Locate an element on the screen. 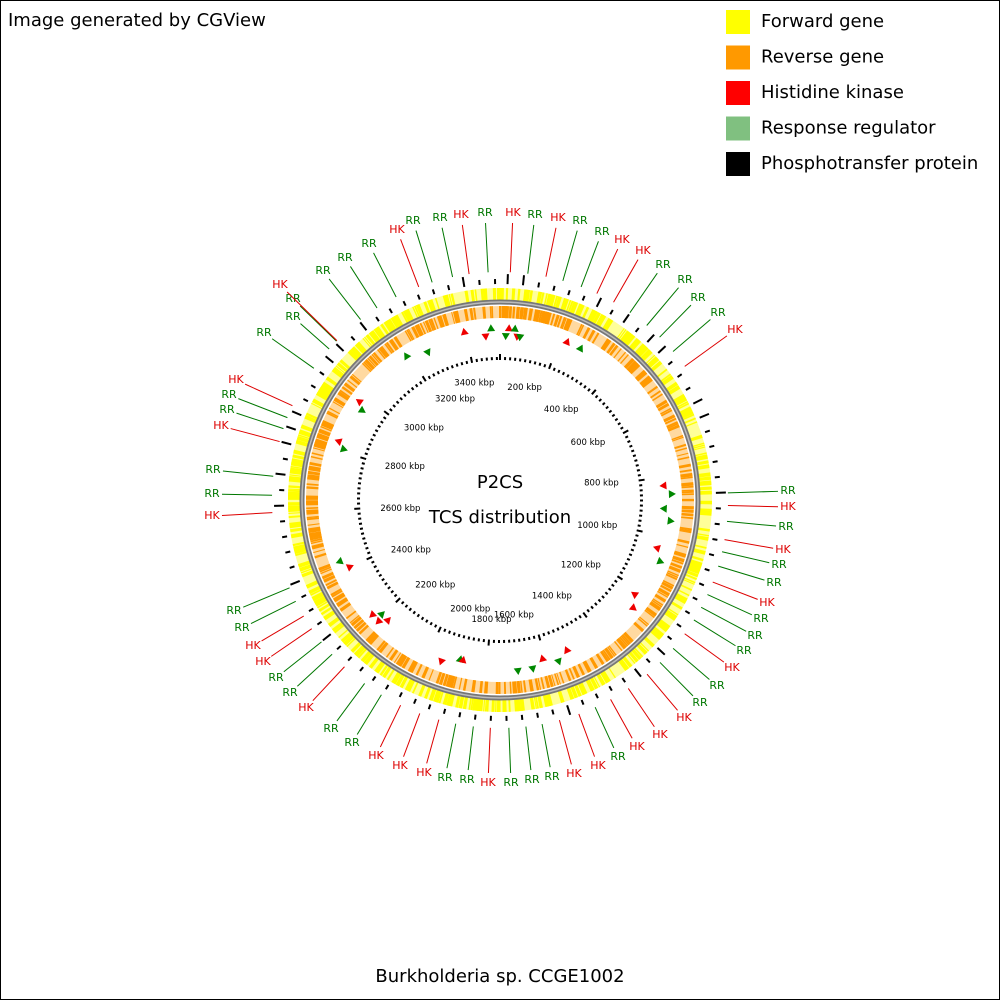 The width and height of the screenshot is (1000, 1000). legend-label: Phosphotransfer protein is located at coordinates (869, 163).